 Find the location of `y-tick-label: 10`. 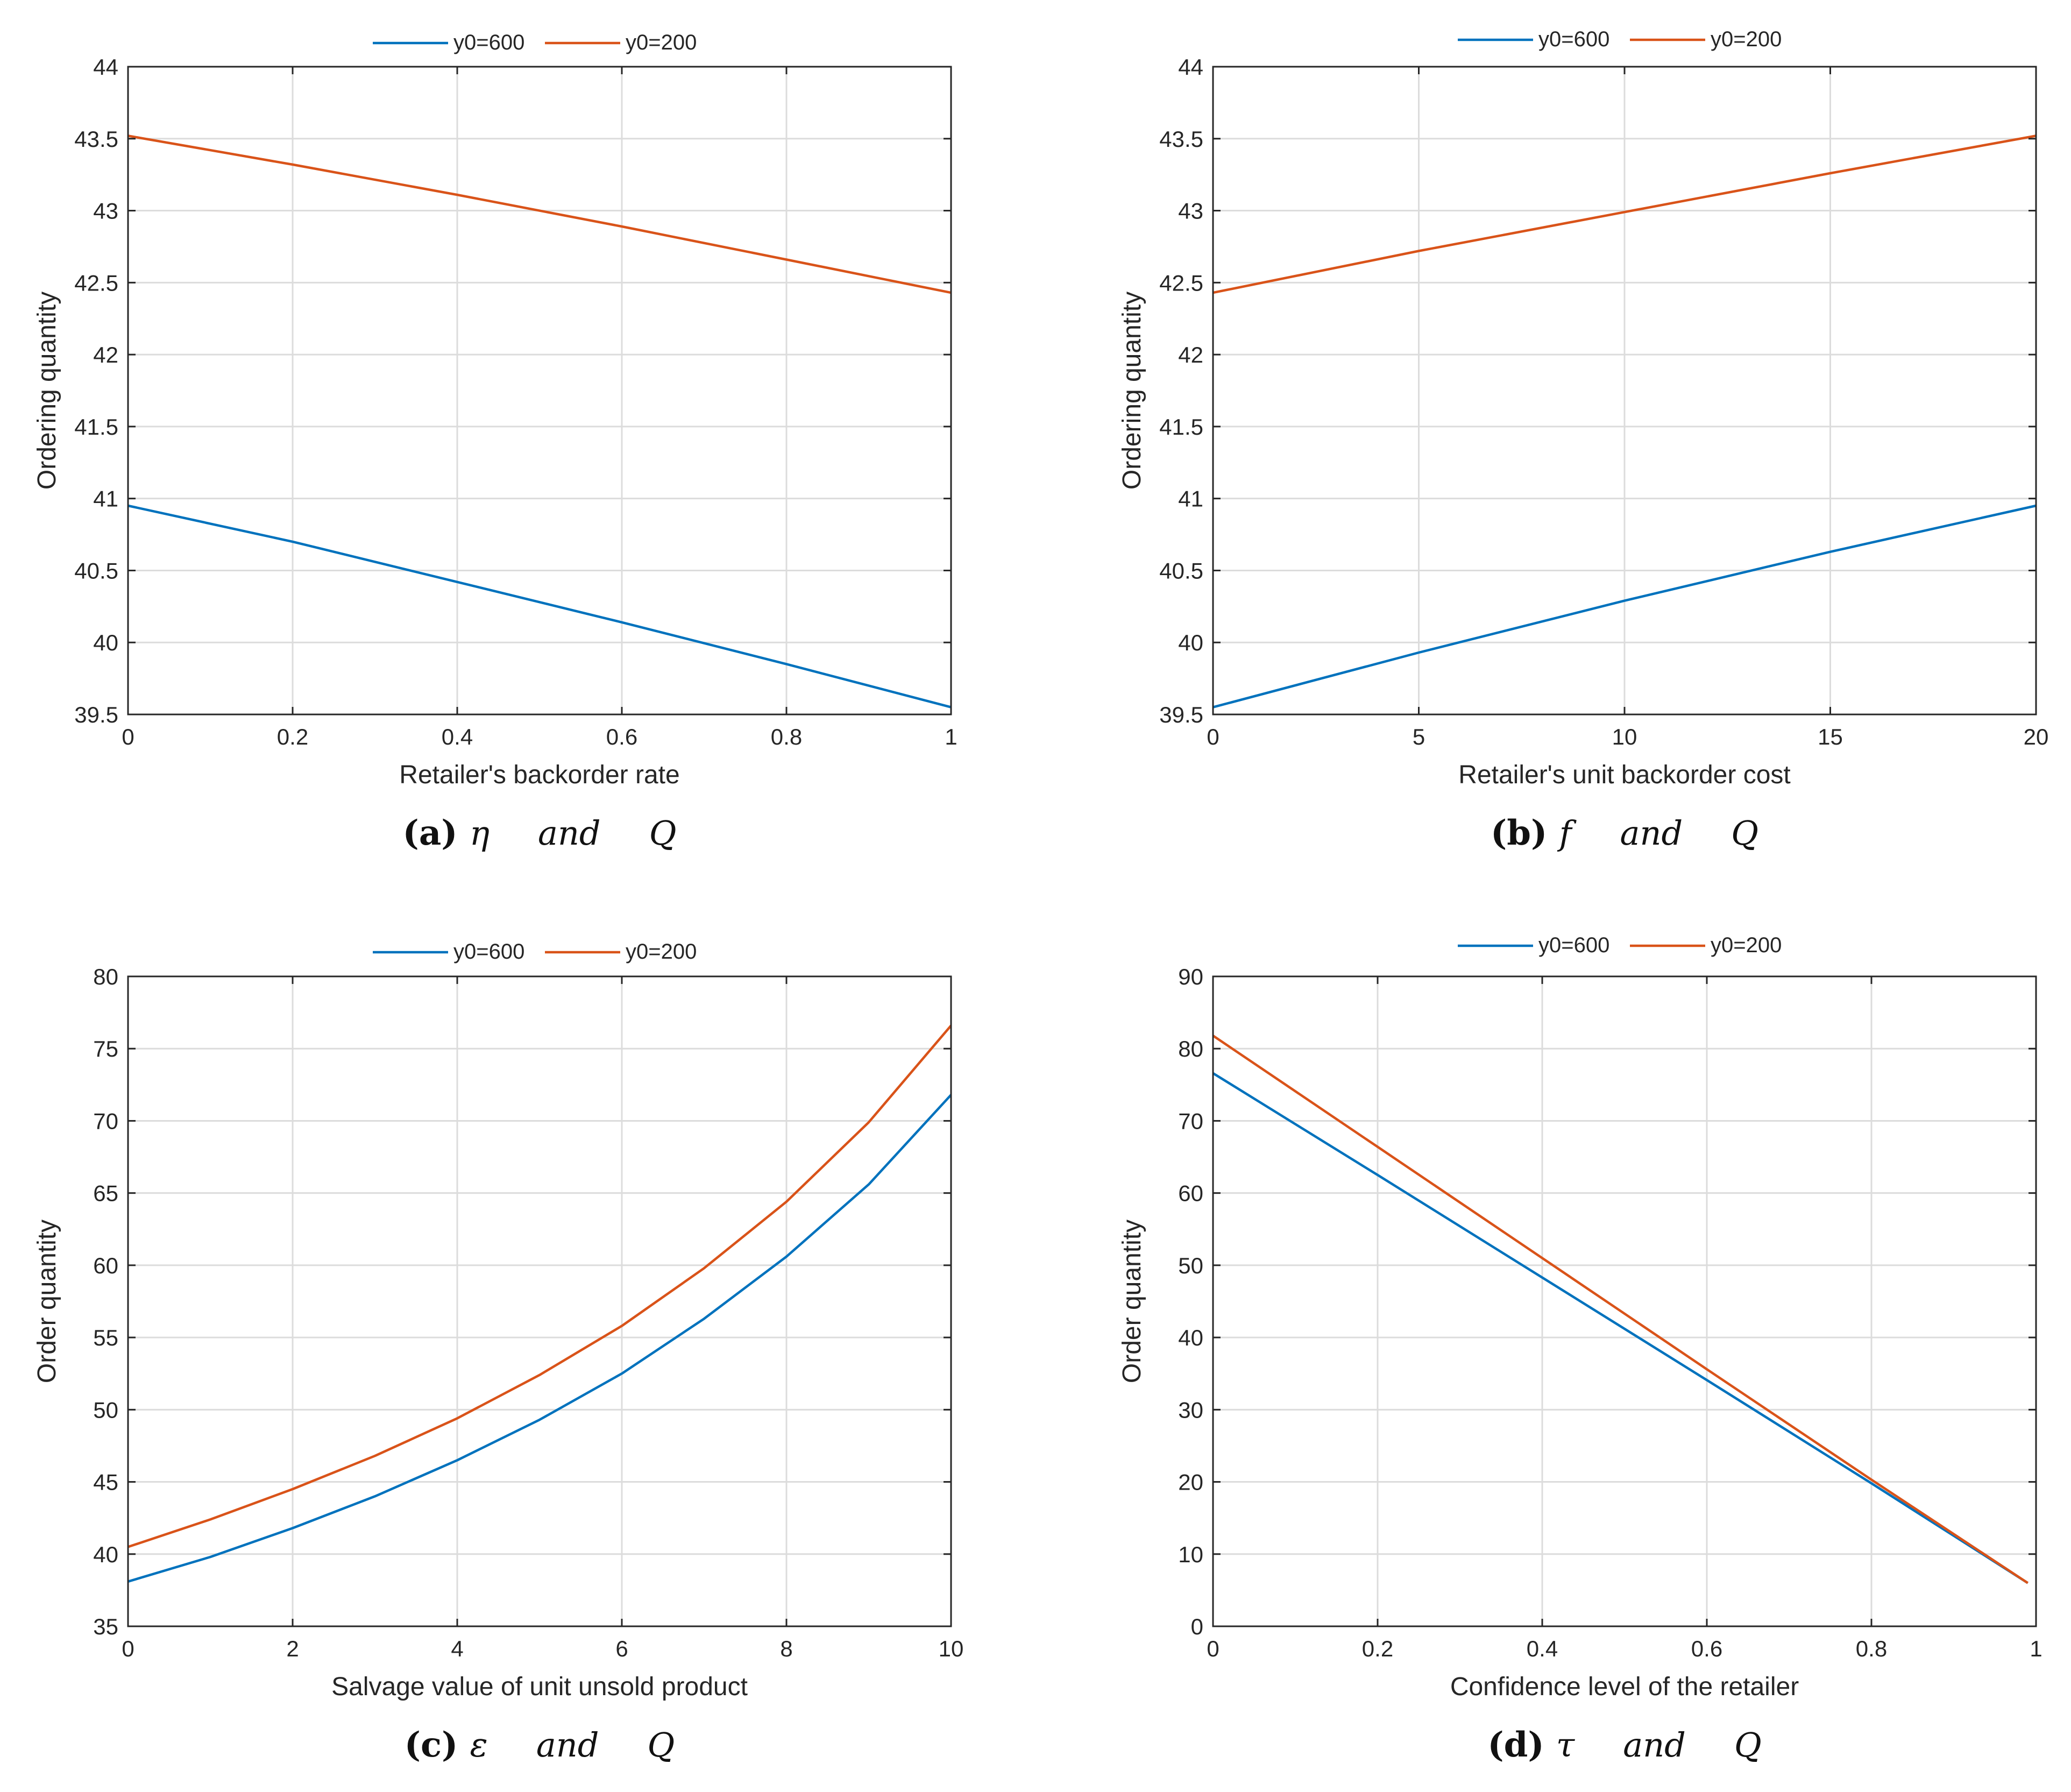

y-tick-label: 10 is located at coordinates (1190, 1554).